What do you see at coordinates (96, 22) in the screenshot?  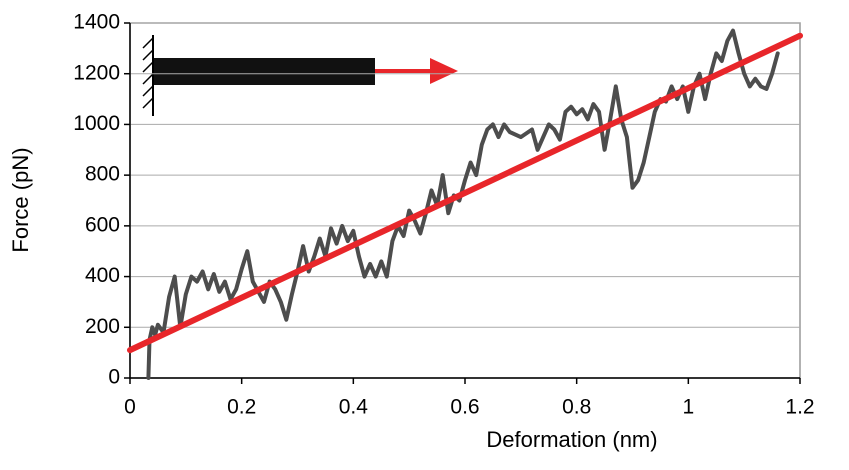 I see `y-tick-label: 1400` at bounding box center [96, 22].